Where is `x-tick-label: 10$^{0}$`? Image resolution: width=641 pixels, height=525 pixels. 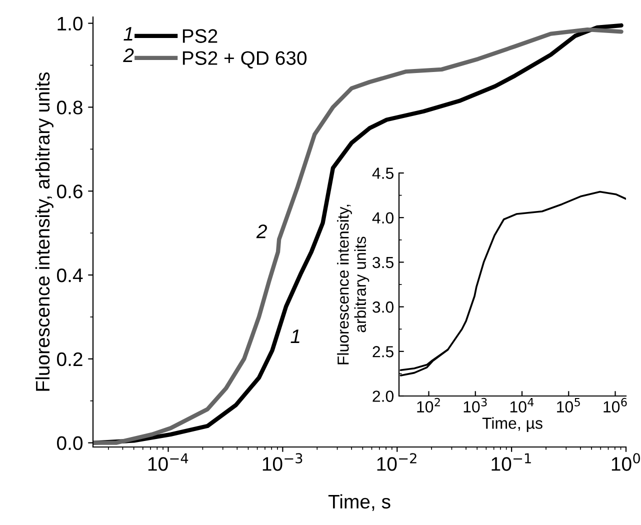
x-tick-label: 10$^{0}$ is located at coordinates (626, 462).